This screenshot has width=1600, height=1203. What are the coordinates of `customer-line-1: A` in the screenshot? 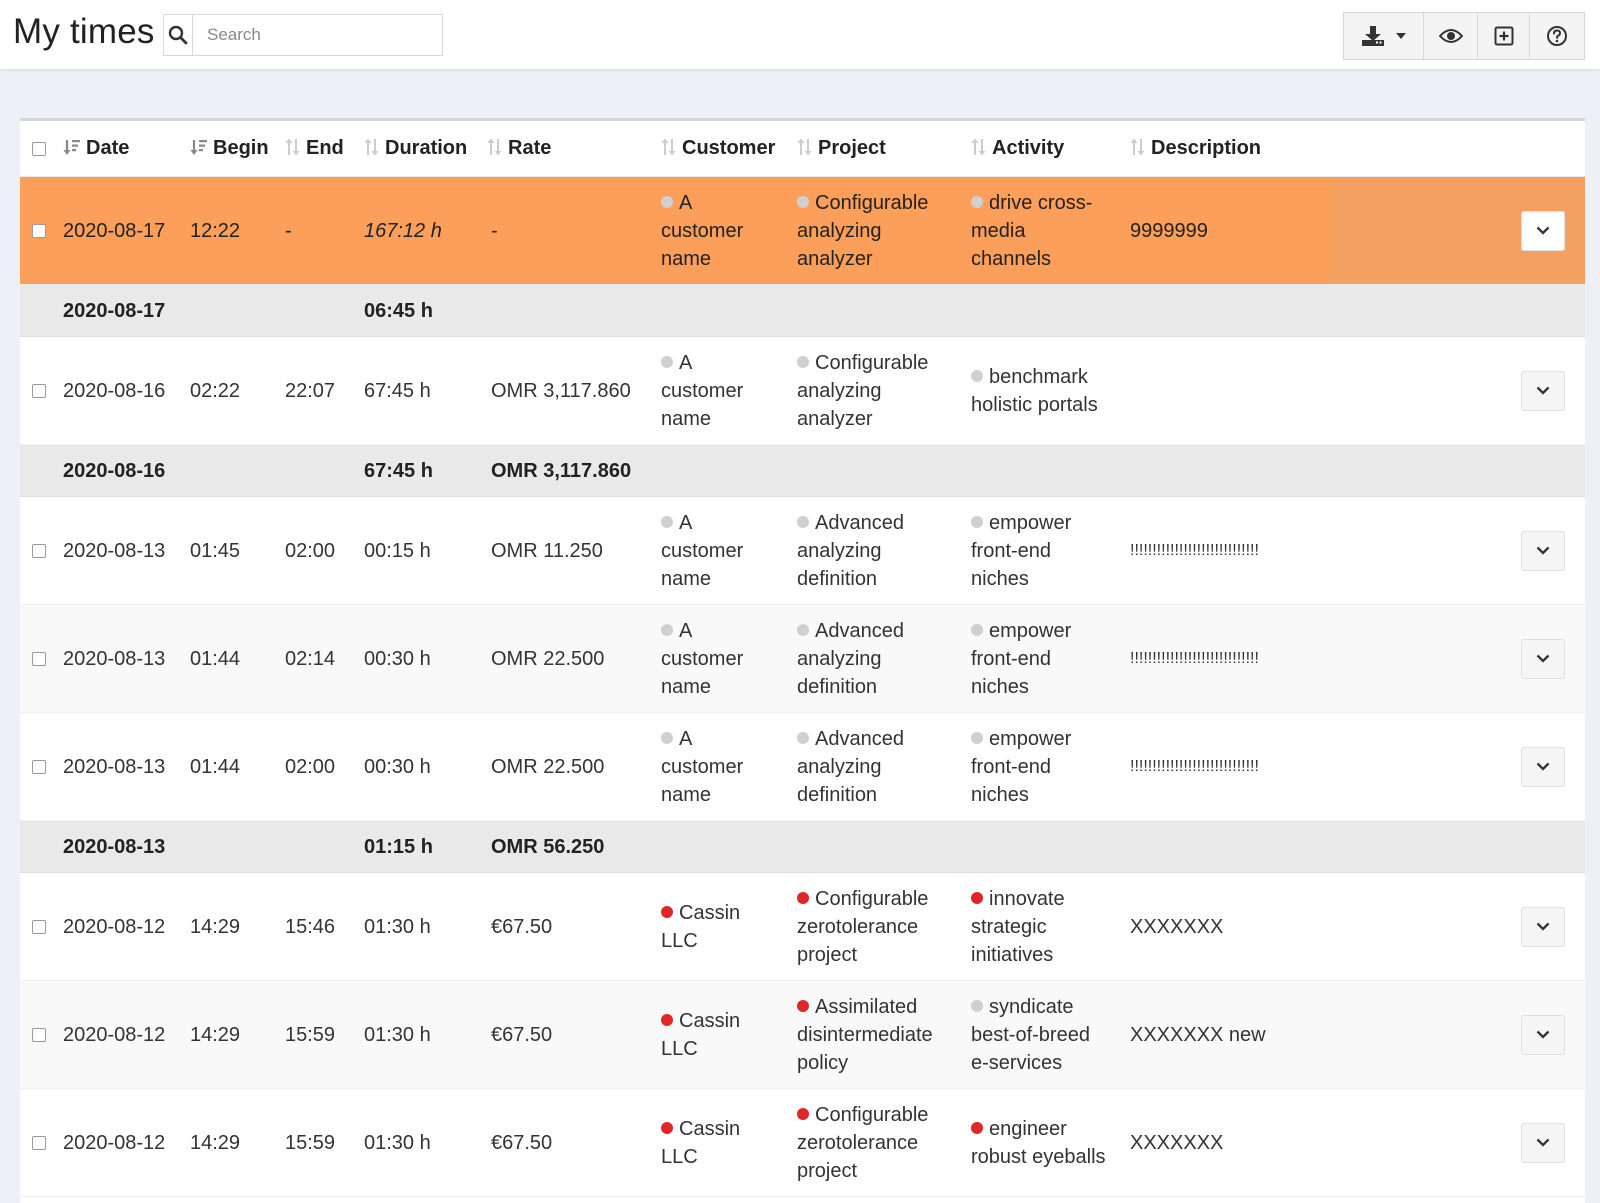 It's located at (686, 202).